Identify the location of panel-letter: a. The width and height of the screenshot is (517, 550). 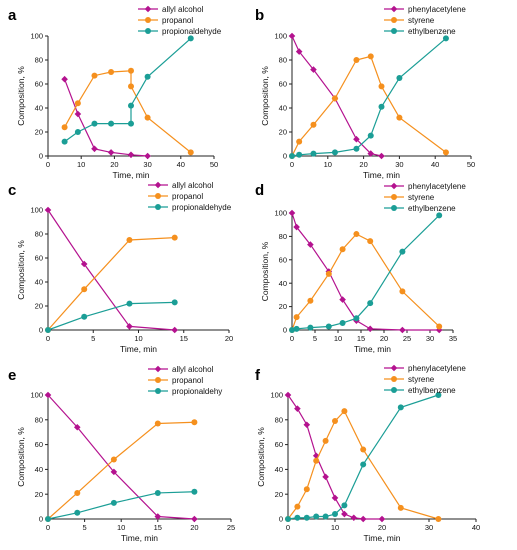
(12, 15).